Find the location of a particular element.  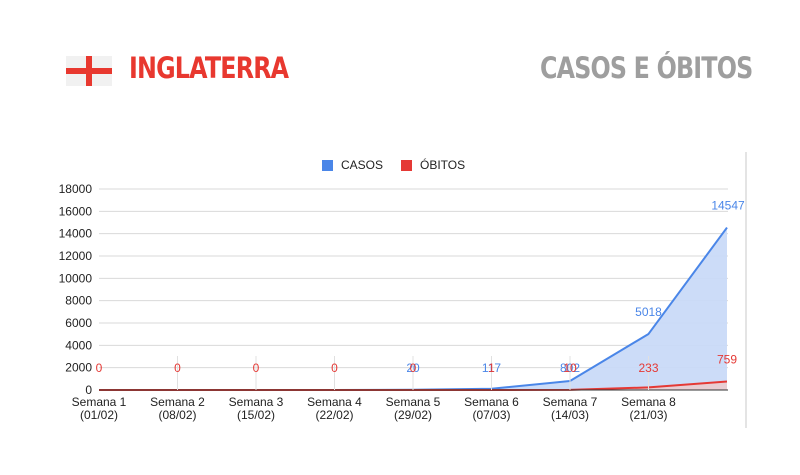

page-title: INGLATERRA is located at coordinates (209, 68).